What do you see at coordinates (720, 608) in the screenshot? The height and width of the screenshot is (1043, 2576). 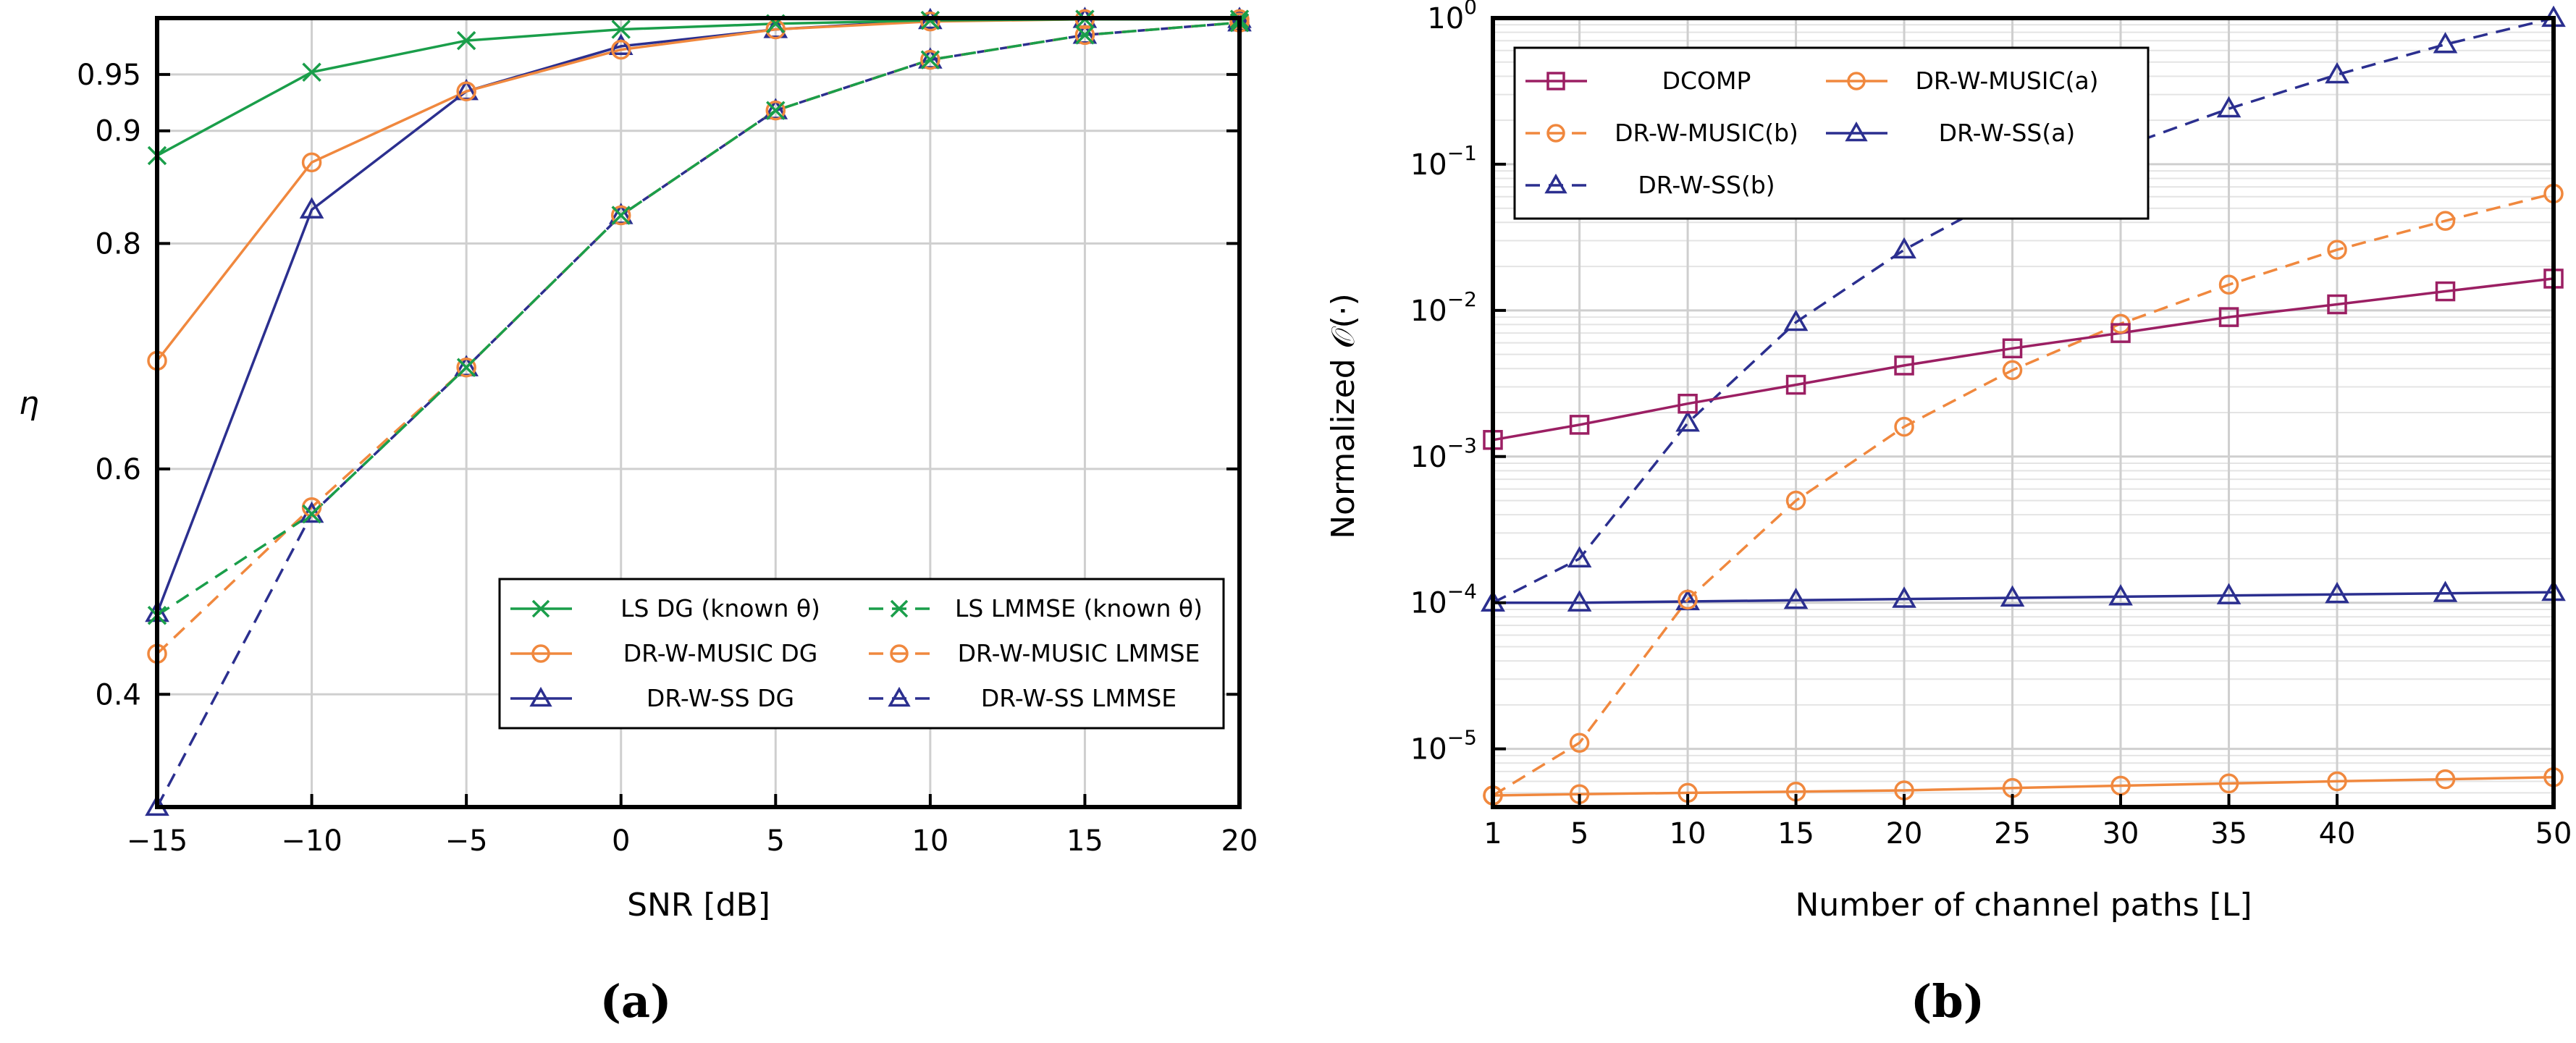 I see `panel-a-legend-label-ls-dg-known: LS DG (known θ)` at bounding box center [720, 608].